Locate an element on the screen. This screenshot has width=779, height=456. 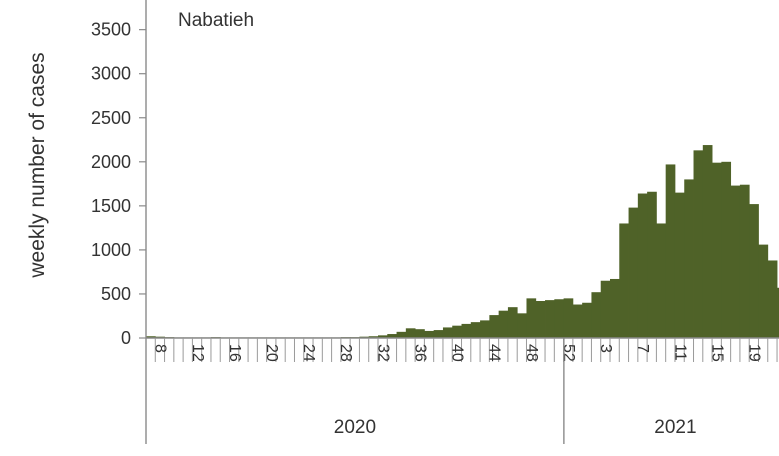
y-tick-label: 1000 is located at coordinates (111, 250).